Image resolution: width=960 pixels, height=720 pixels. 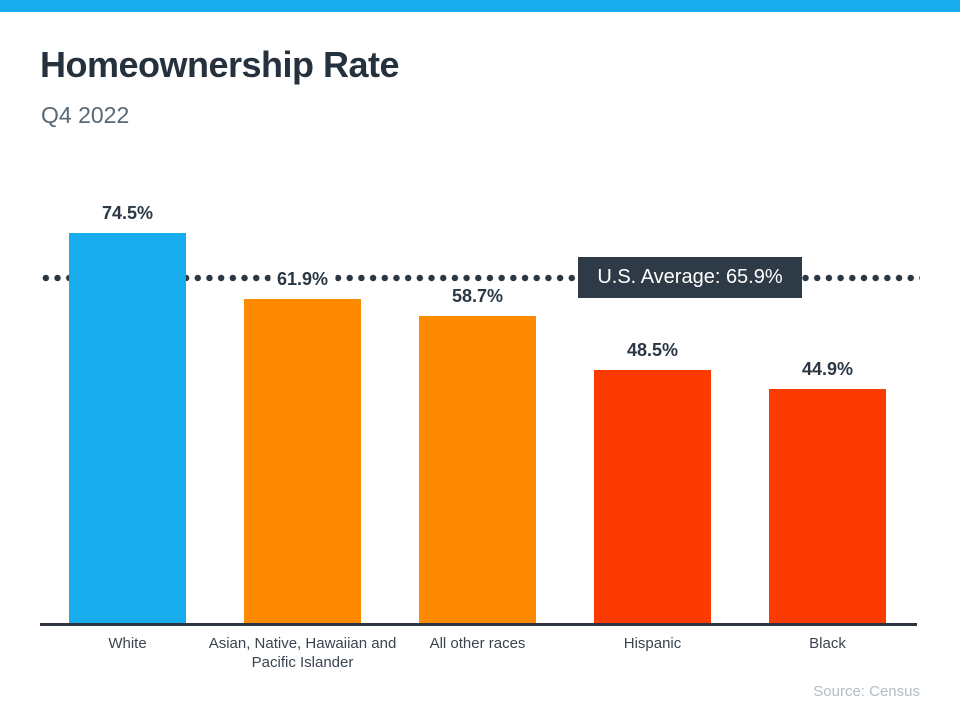 I want to click on bar-value-label: 48.5%, so click(x=652, y=350).